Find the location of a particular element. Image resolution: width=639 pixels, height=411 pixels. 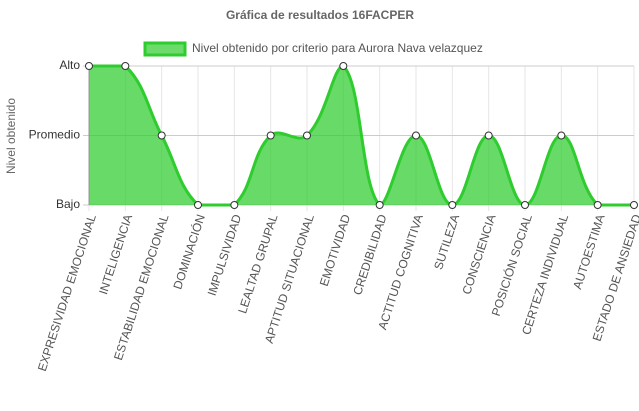

x-tick-label: CREDIBILIDAD is located at coordinates (369, 254).